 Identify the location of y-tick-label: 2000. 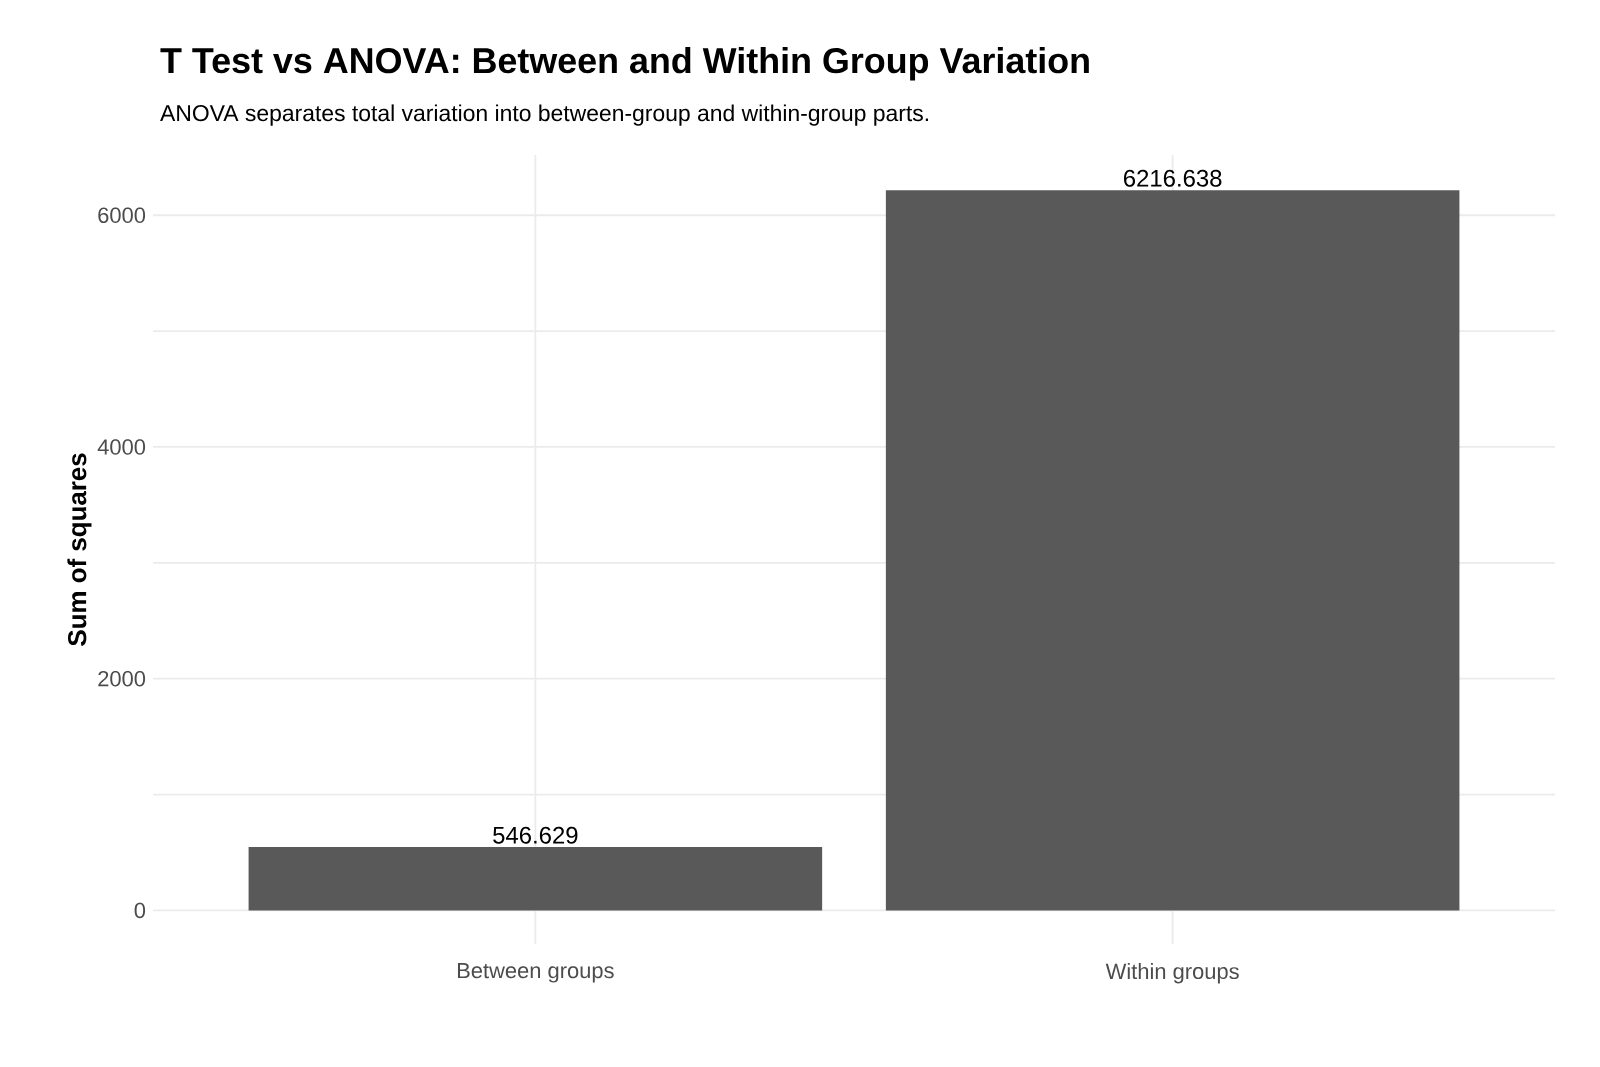
(122, 678).